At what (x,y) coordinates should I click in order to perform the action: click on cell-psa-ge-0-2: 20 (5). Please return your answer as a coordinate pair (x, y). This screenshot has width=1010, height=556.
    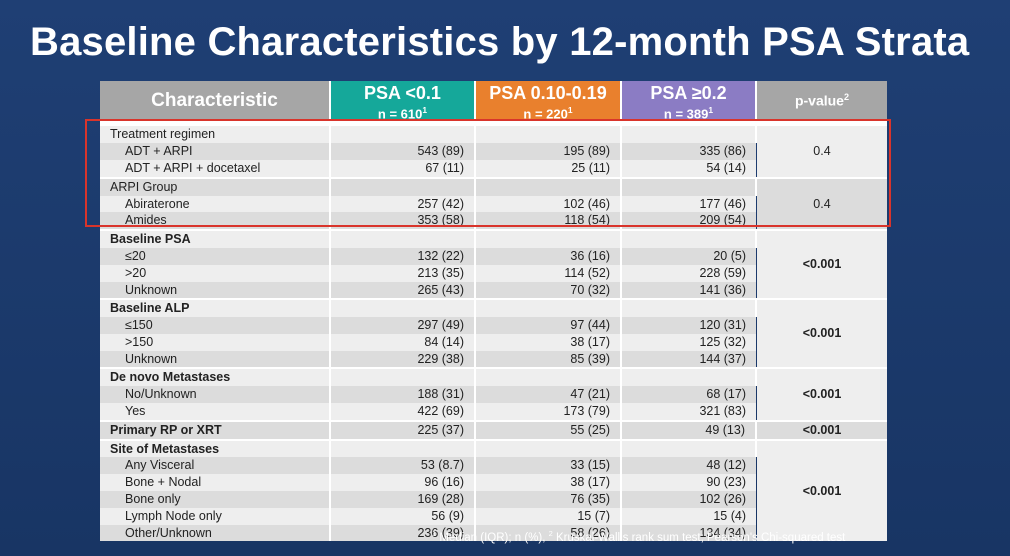
    Looking at the image, I should click on (688, 256).